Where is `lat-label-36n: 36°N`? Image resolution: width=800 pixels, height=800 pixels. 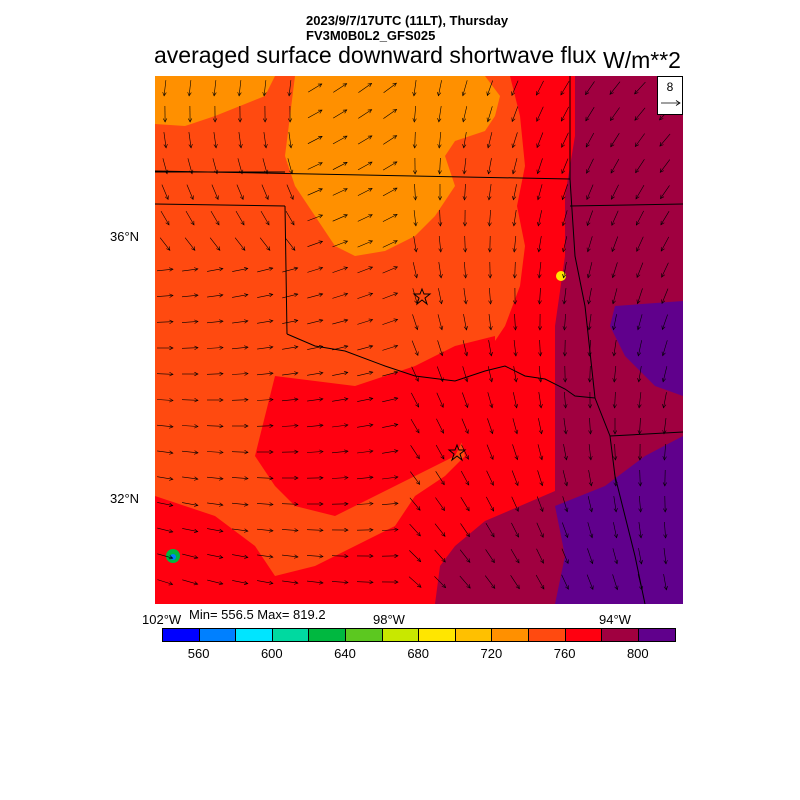
lat-label-36n: 36°N is located at coordinates (125, 236).